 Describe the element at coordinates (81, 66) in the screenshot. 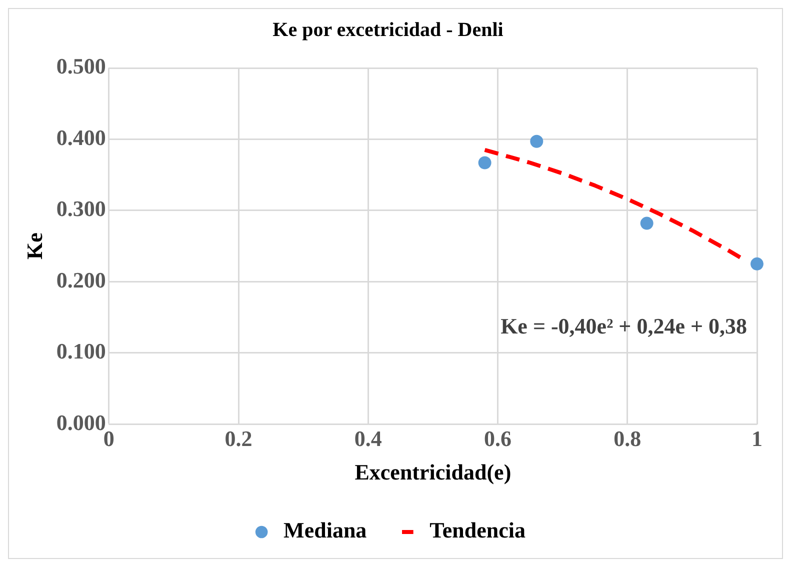

I see `y-tick-label: 0.500` at that location.